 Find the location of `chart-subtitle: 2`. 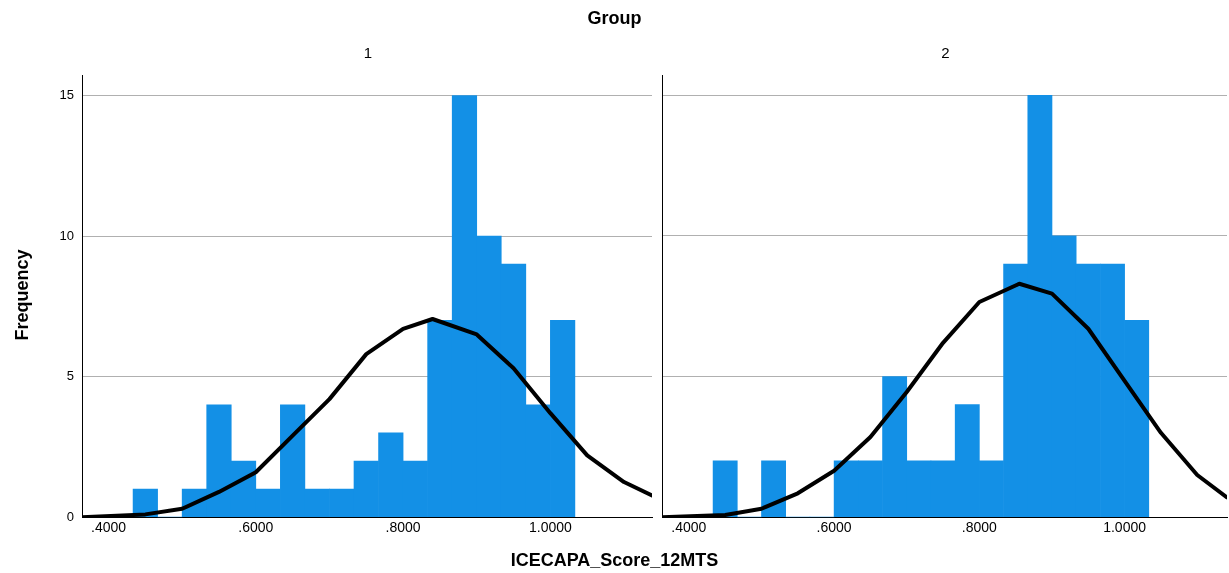

chart-subtitle: 2 is located at coordinates (945, 52).